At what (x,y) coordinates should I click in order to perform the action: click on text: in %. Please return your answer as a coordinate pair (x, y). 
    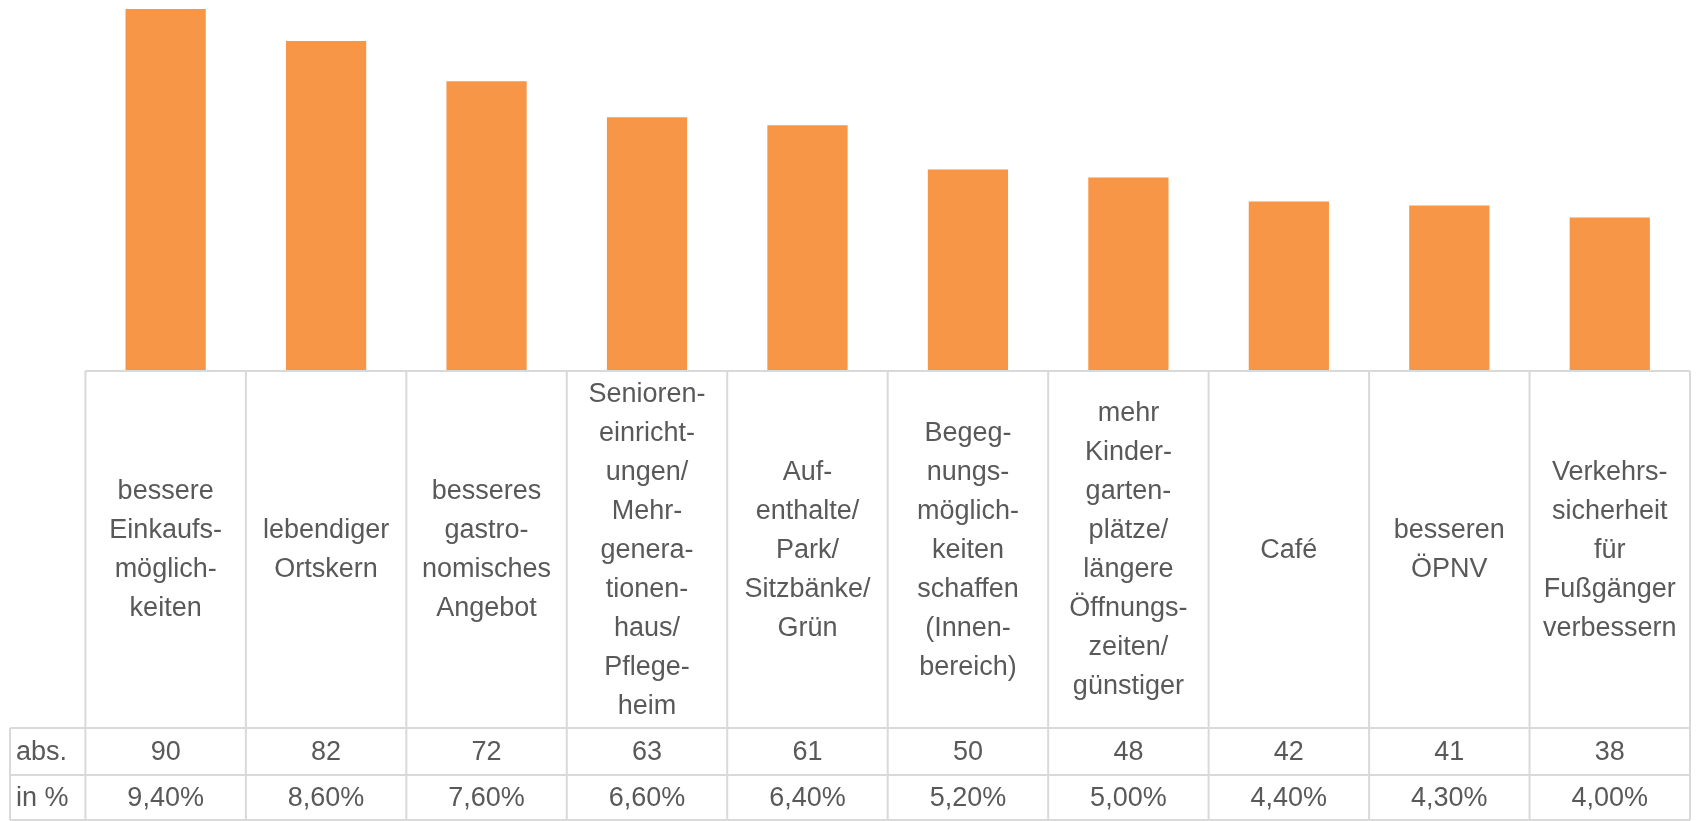
    Looking at the image, I should click on (42, 796).